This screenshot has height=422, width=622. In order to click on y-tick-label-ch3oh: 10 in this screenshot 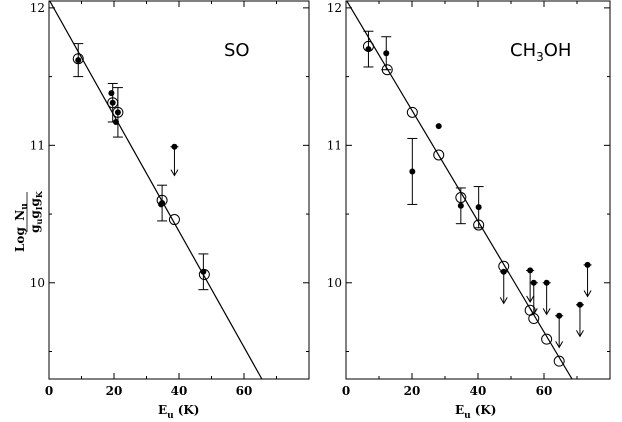, I will do `click(334, 283)`.